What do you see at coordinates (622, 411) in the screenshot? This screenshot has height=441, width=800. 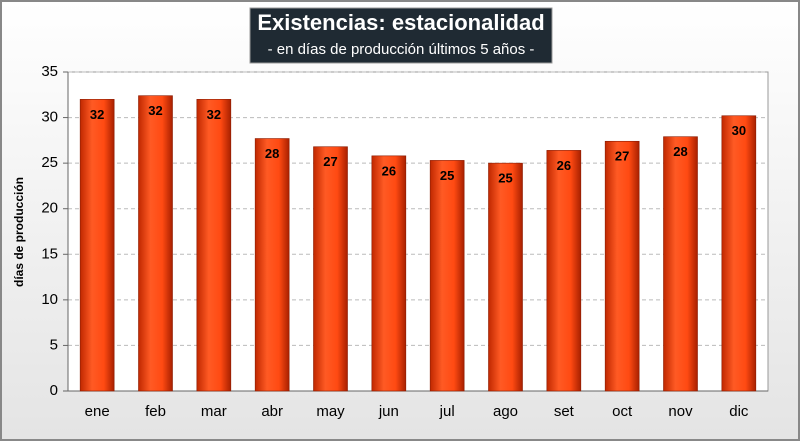 I see `x-tick-label: oct` at bounding box center [622, 411].